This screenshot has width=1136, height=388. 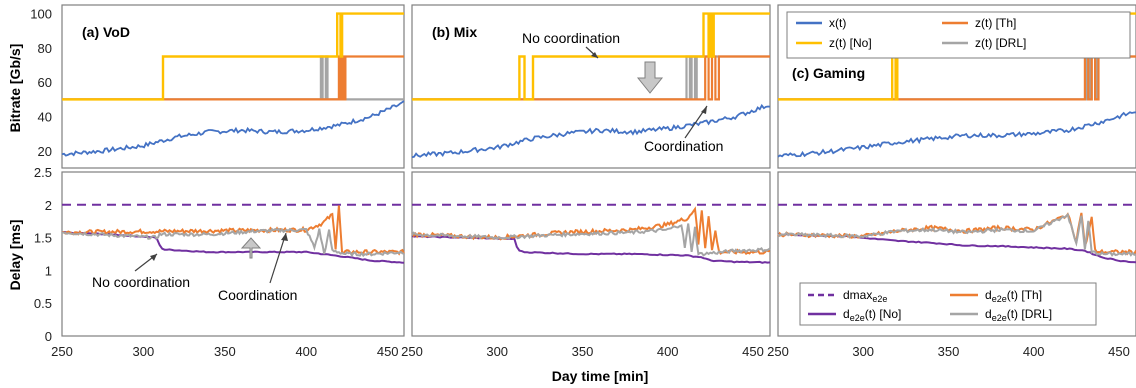 I want to click on legend-item-d-no-base: d, so click(x=846, y=314).